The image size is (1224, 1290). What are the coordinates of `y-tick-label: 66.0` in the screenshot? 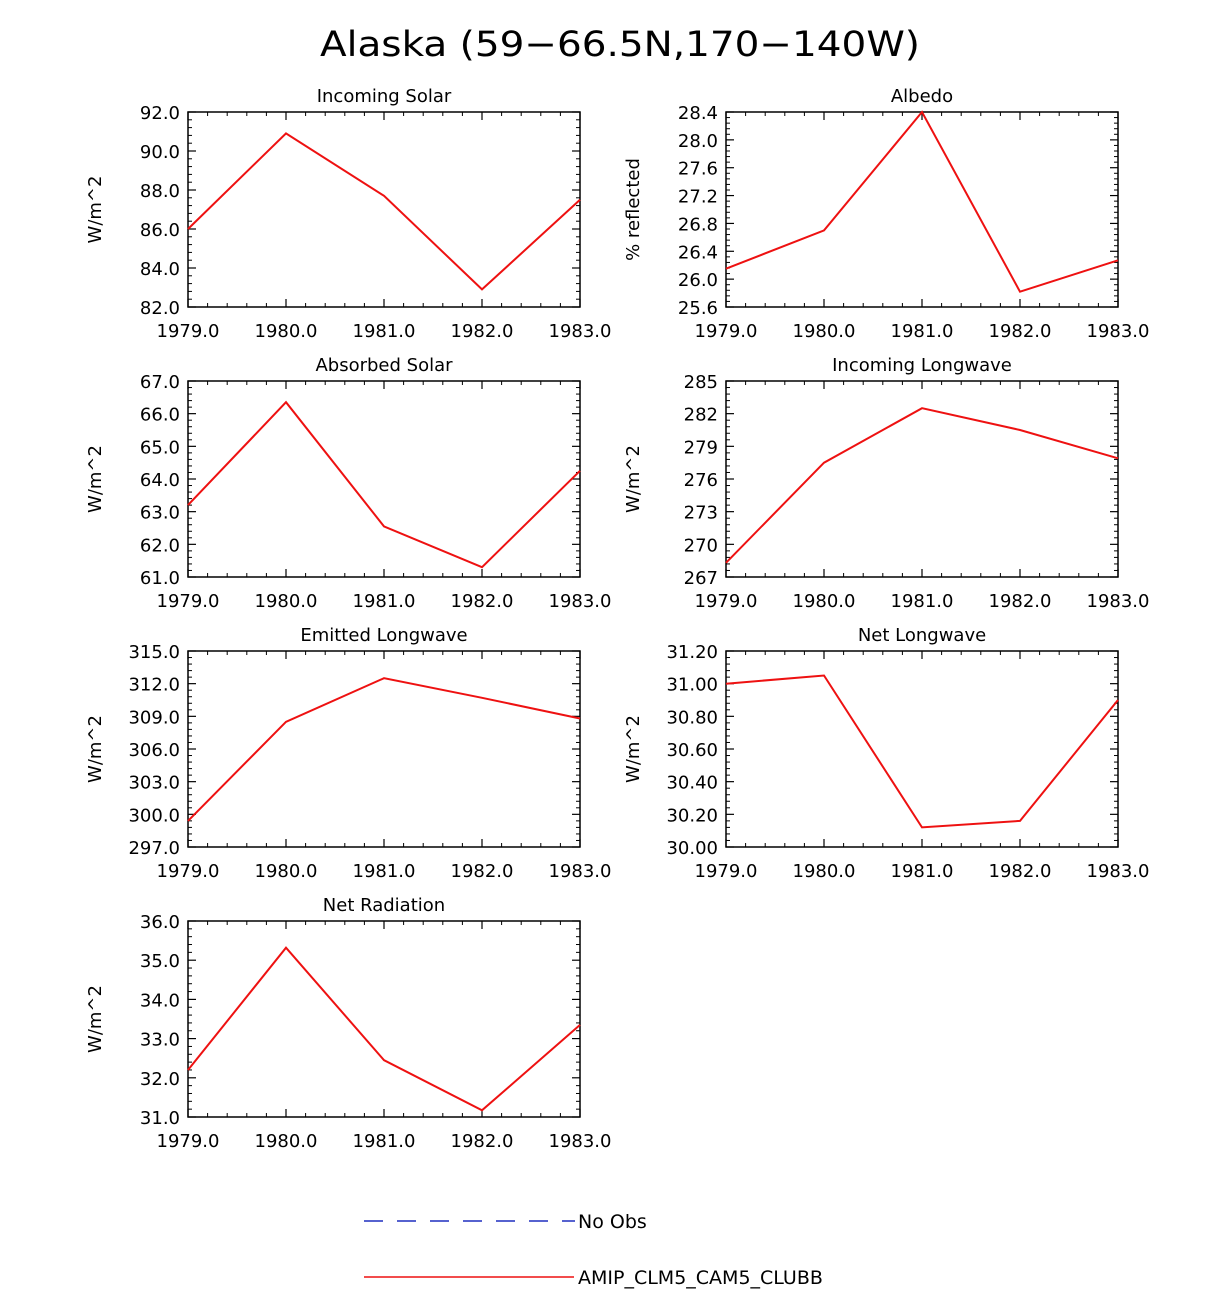 It's located at (160, 415).